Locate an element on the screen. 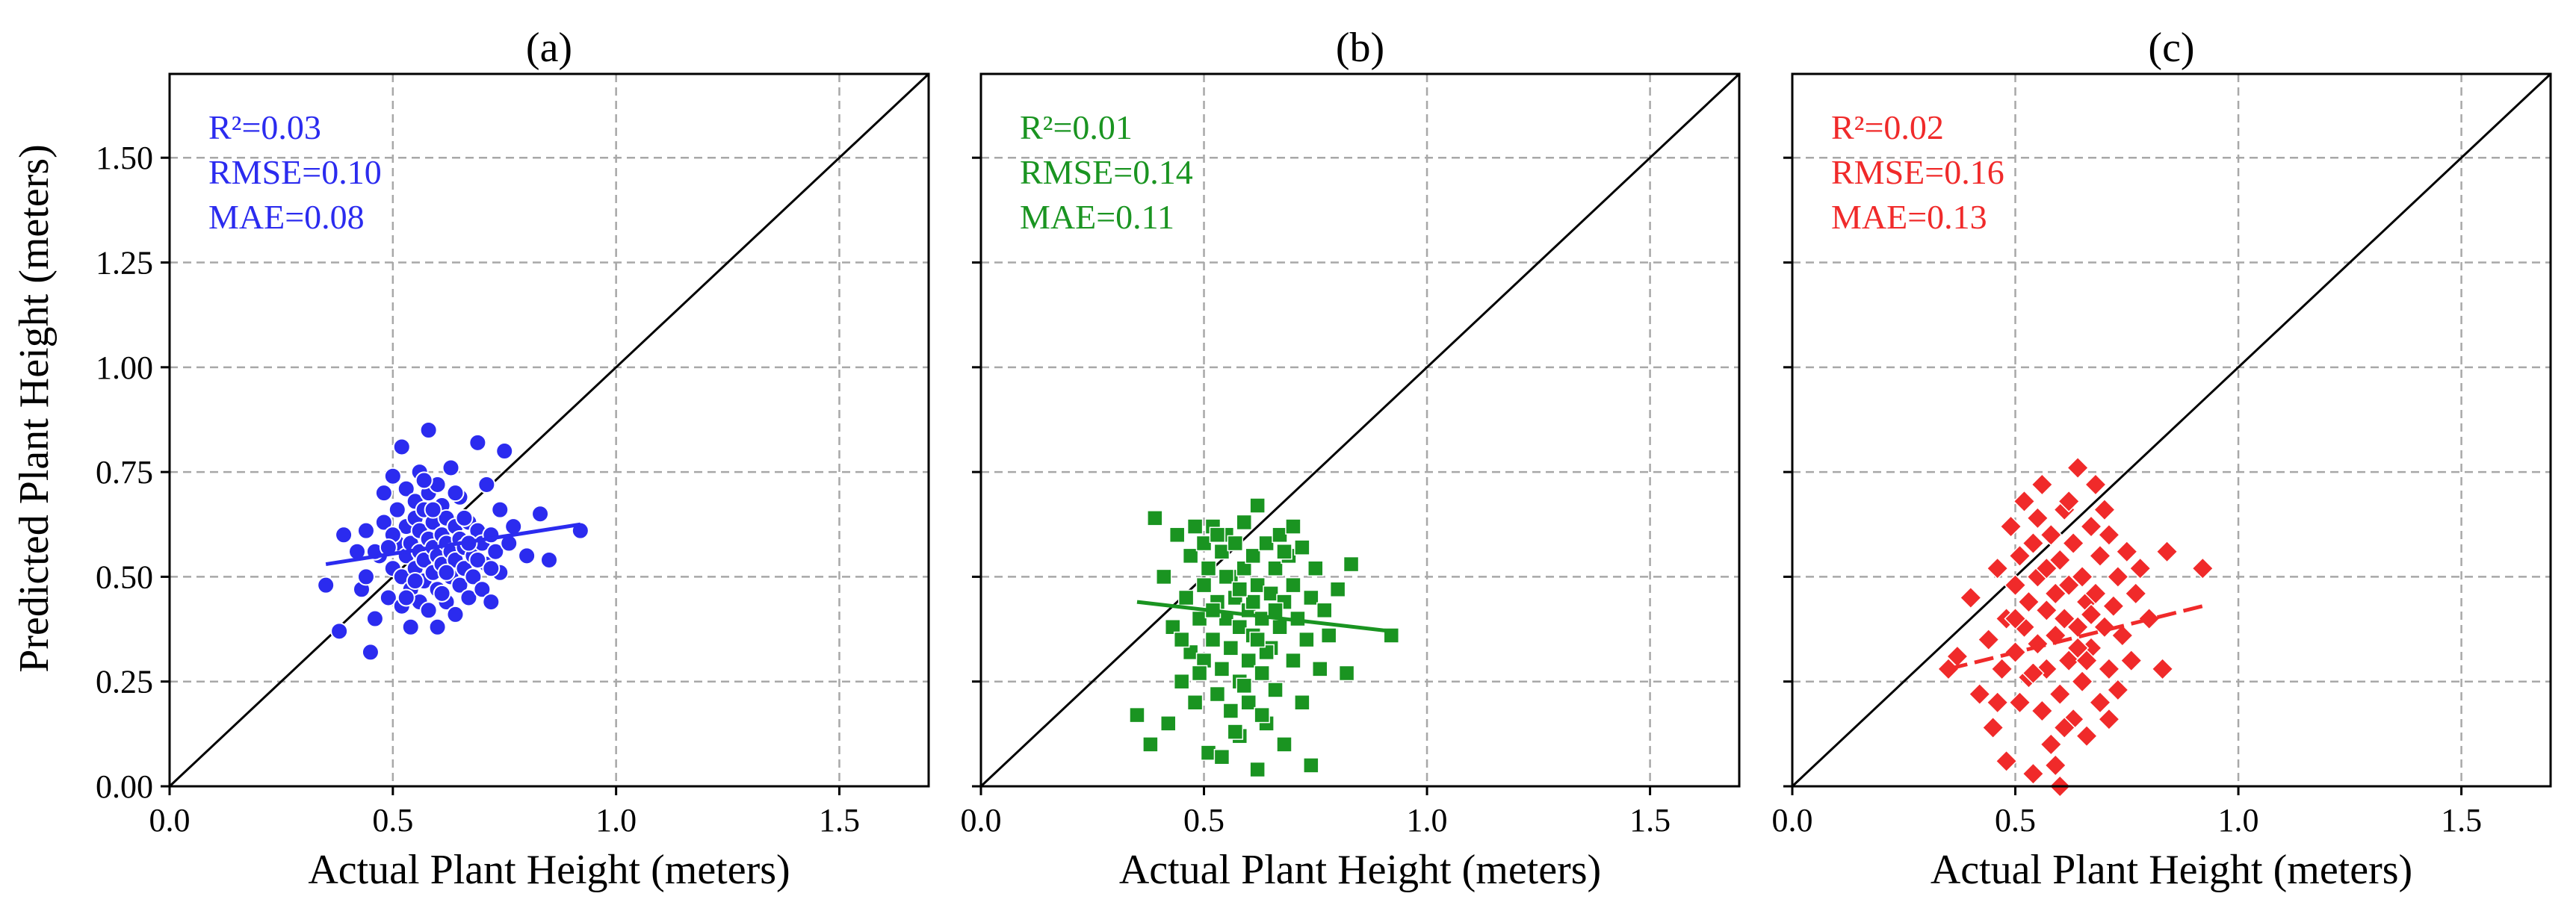  y-tick-label: 1.00 is located at coordinates (124, 367).